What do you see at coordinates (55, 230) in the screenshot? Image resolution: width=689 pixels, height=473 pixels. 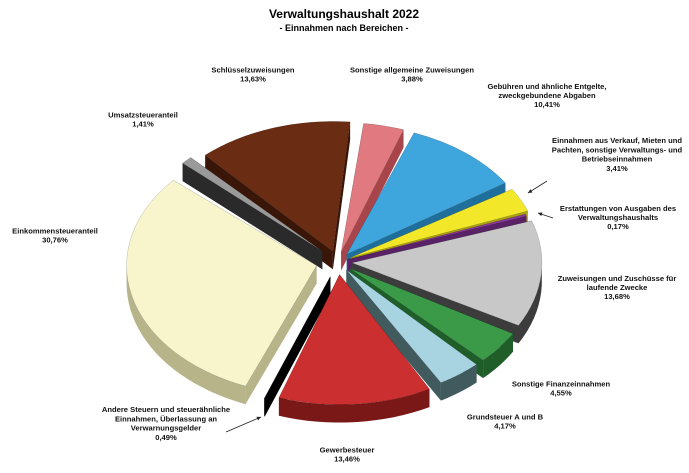 I see `slice-label-name: Einkommensteueranteil` at bounding box center [55, 230].